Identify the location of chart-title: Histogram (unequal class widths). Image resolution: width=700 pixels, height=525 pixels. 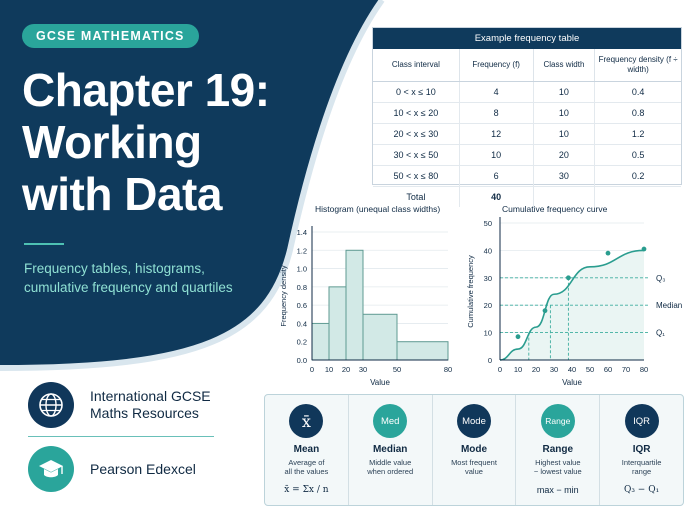
(377, 209).